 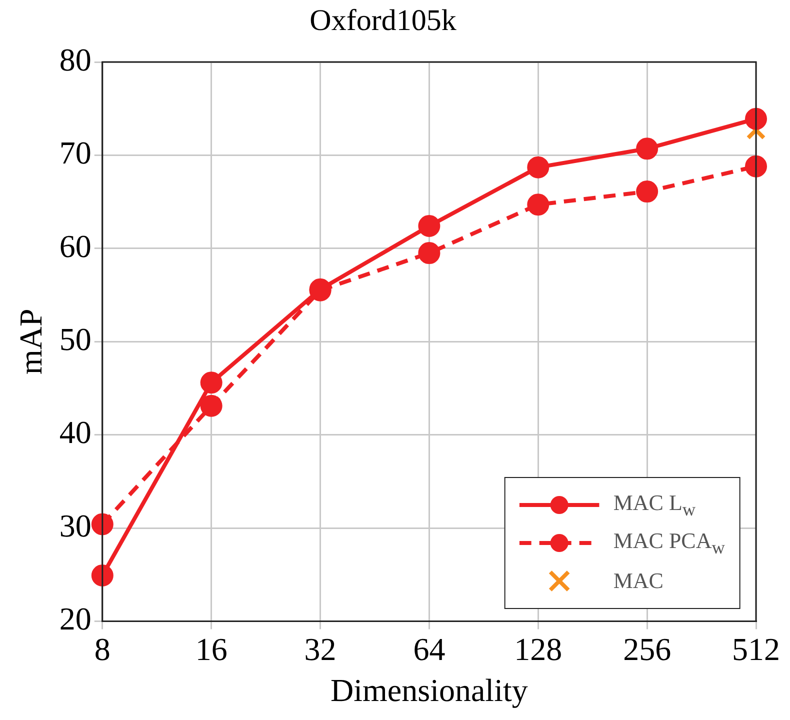 What do you see at coordinates (669, 543) in the screenshot?
I see `legend-label: MAC PCA$_{w}$` at bounding box center [669, 543].